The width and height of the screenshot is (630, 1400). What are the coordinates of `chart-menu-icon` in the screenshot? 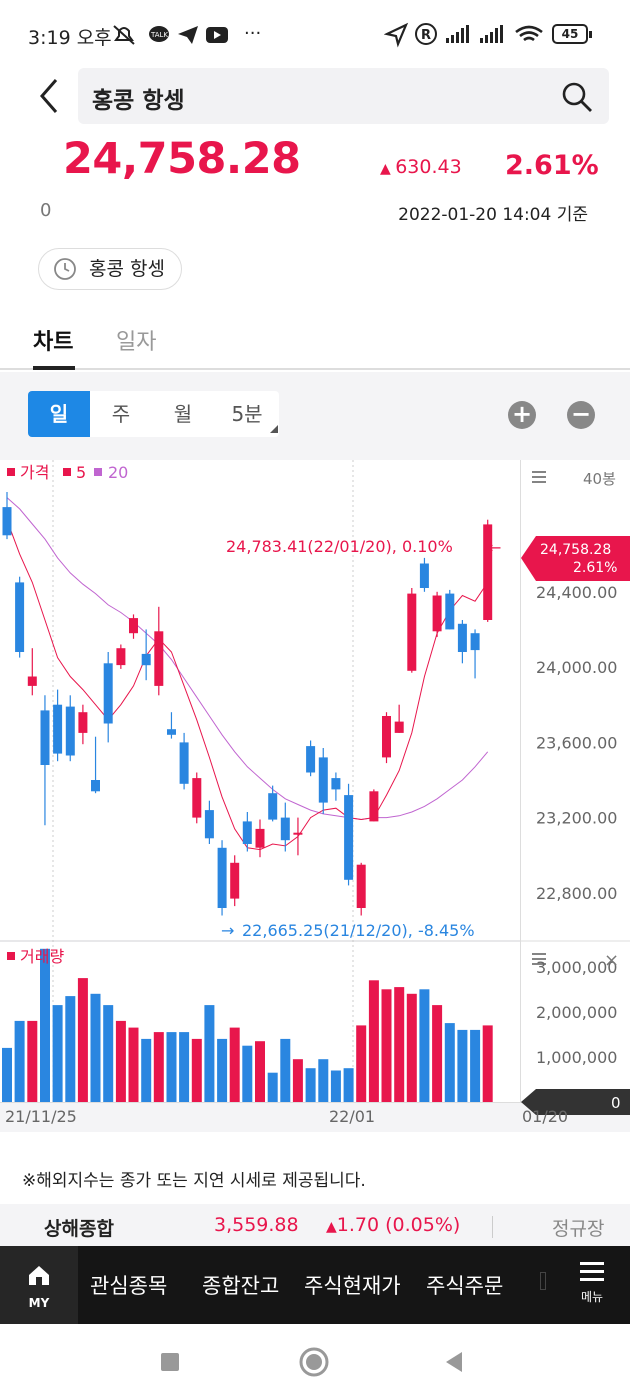 It's located at (539, 477).